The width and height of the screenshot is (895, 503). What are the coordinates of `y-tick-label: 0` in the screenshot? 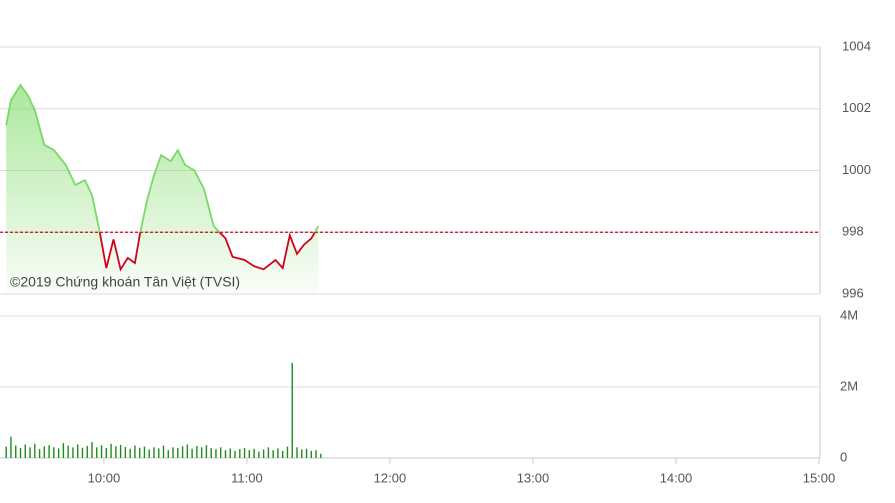 It's located at (843, 456).